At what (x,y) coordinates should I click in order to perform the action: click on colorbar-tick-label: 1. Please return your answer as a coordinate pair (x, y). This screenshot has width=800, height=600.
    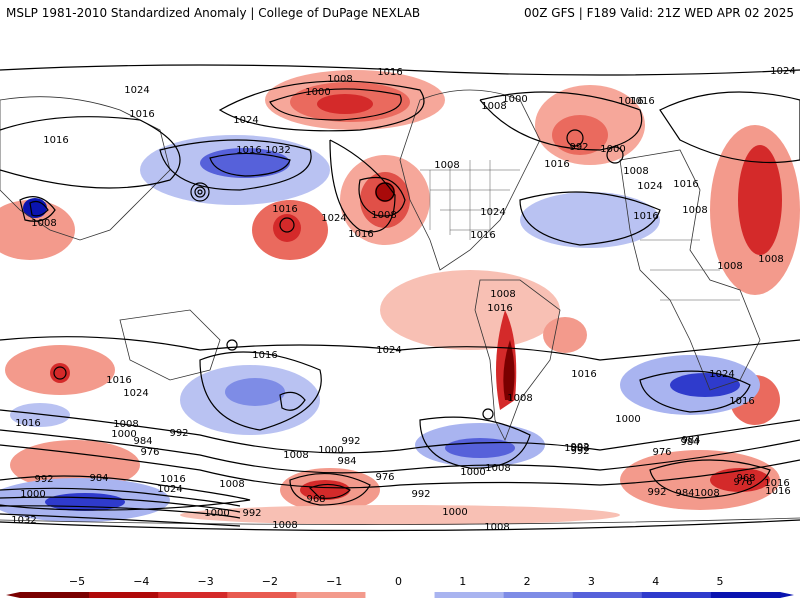
    Looking at the image, I should click on (462, 581).